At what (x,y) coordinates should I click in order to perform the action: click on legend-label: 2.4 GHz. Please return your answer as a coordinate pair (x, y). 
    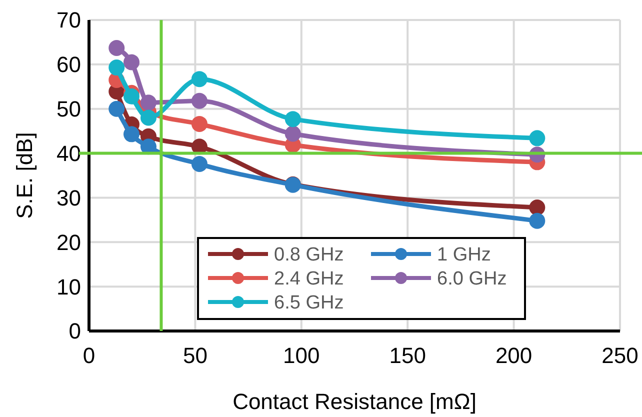
    Looking at the image, I should click on (309, 279).